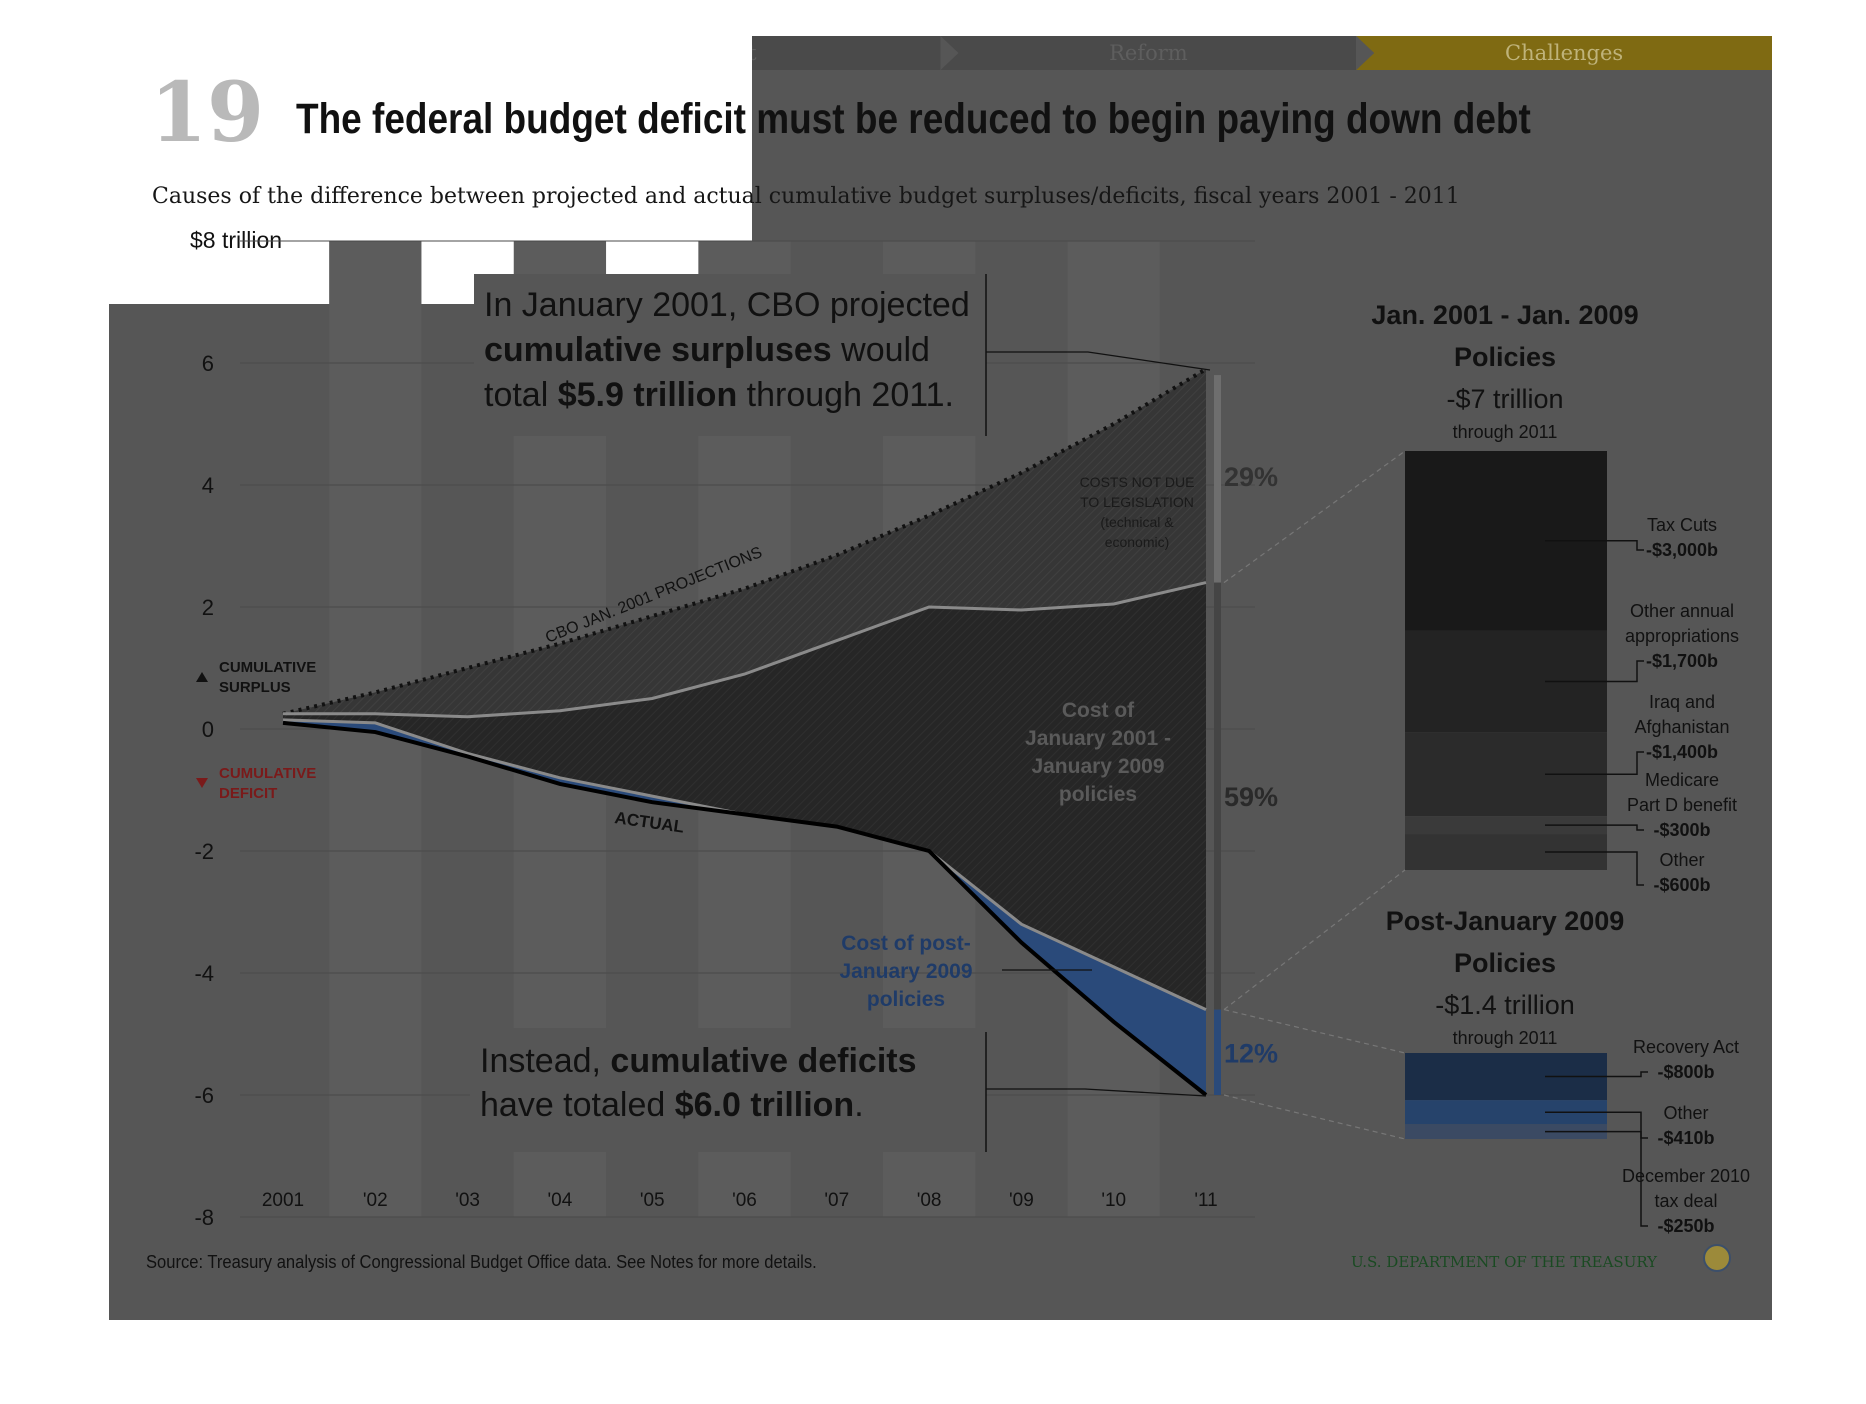  What do you see at coordinates (905, 943) in the screenshot?
I see `region-label-post-2009: Cost of post-` at bounding box center [905, 943].